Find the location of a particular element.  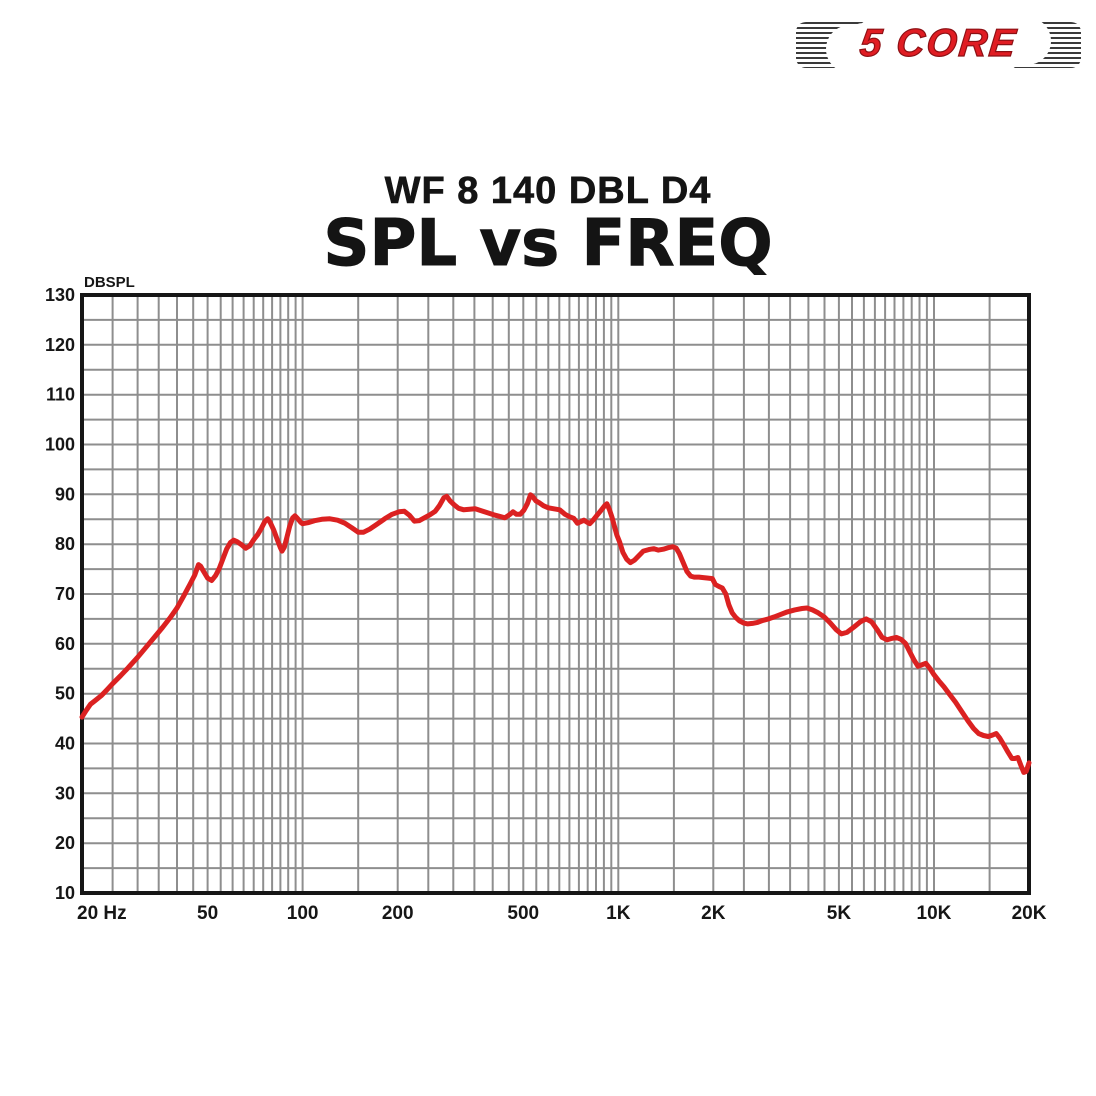

x-tick-label: 100 is located at coordinates (303, 913).